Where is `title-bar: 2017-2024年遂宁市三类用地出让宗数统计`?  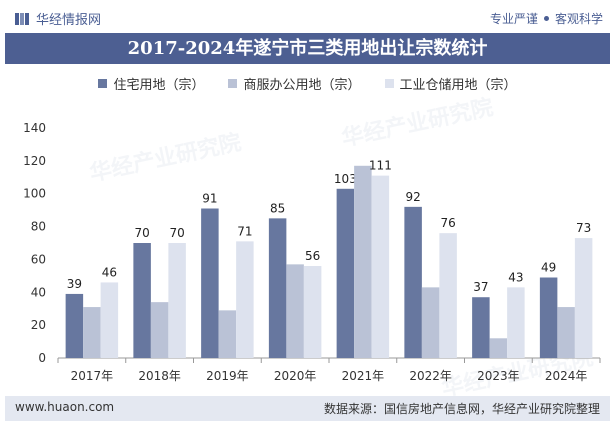
title-bar: 2017-2024年遂宁市三类用地出让宗数统计 is located at coordinates (307, 48).